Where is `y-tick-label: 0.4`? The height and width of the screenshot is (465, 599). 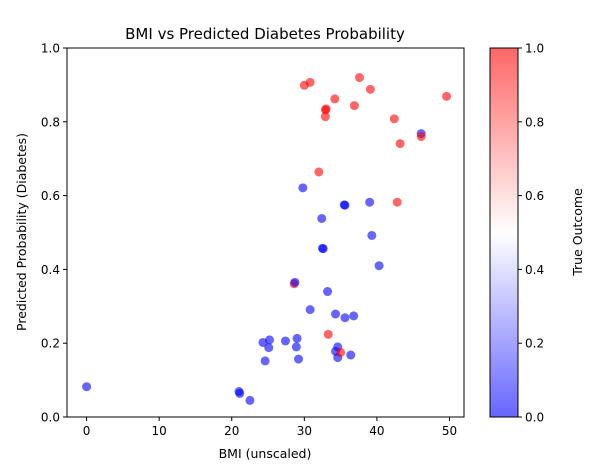
y-tick-label: 0.4 is located at coordinates (50, 270).